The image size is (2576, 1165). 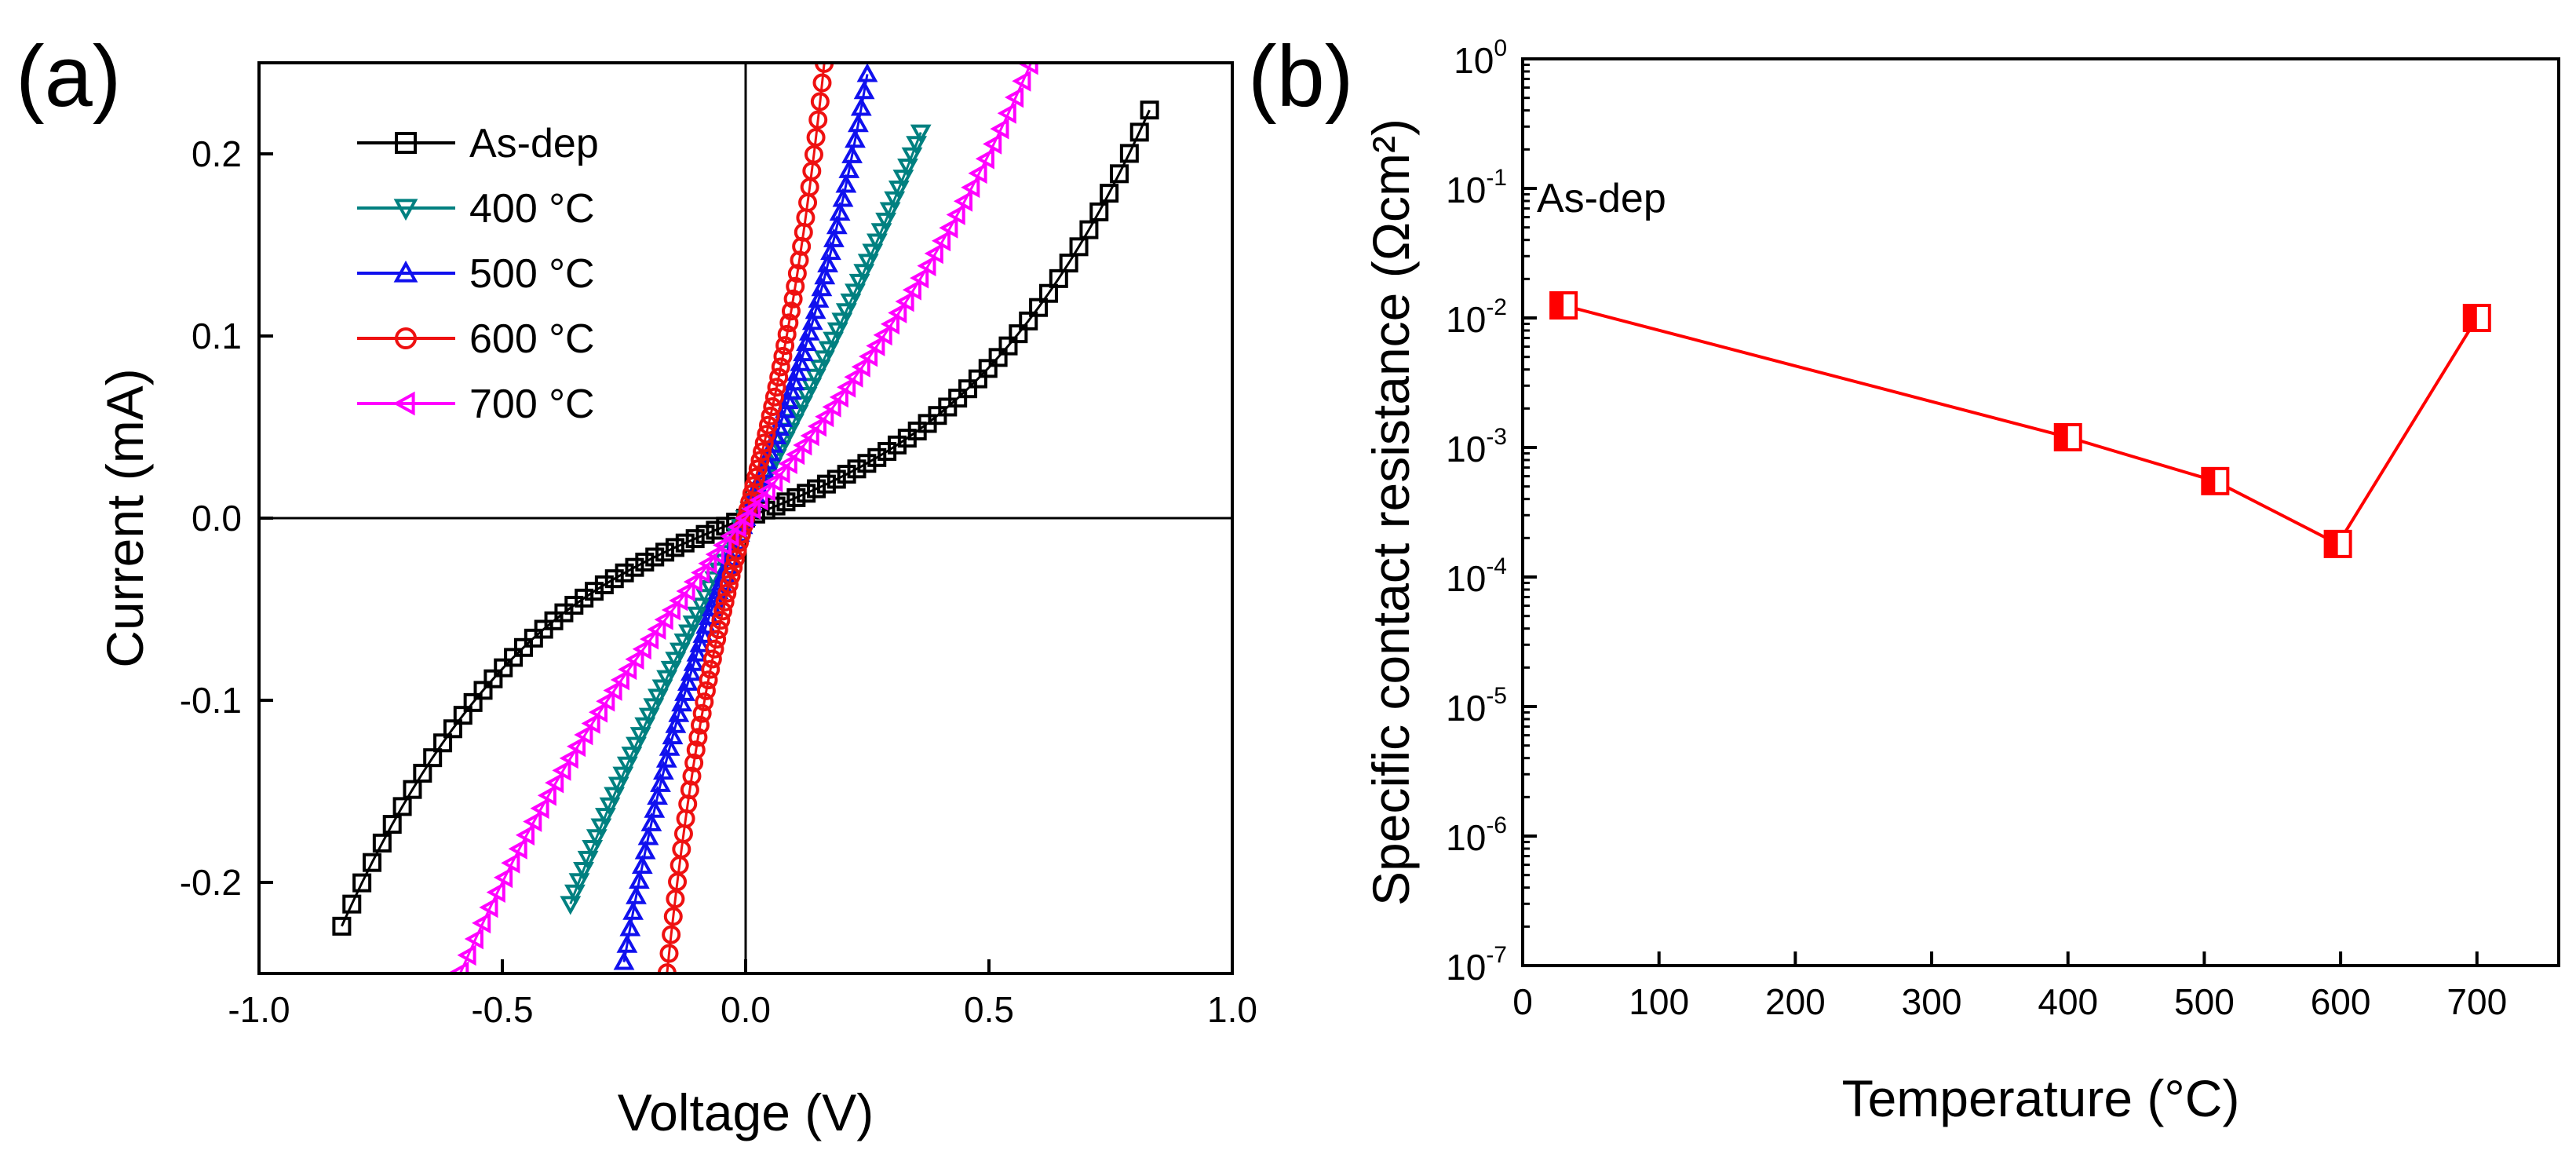 I want to click on x-axis-title-b: Temperature (°C), so click(x=2041, y=1098).